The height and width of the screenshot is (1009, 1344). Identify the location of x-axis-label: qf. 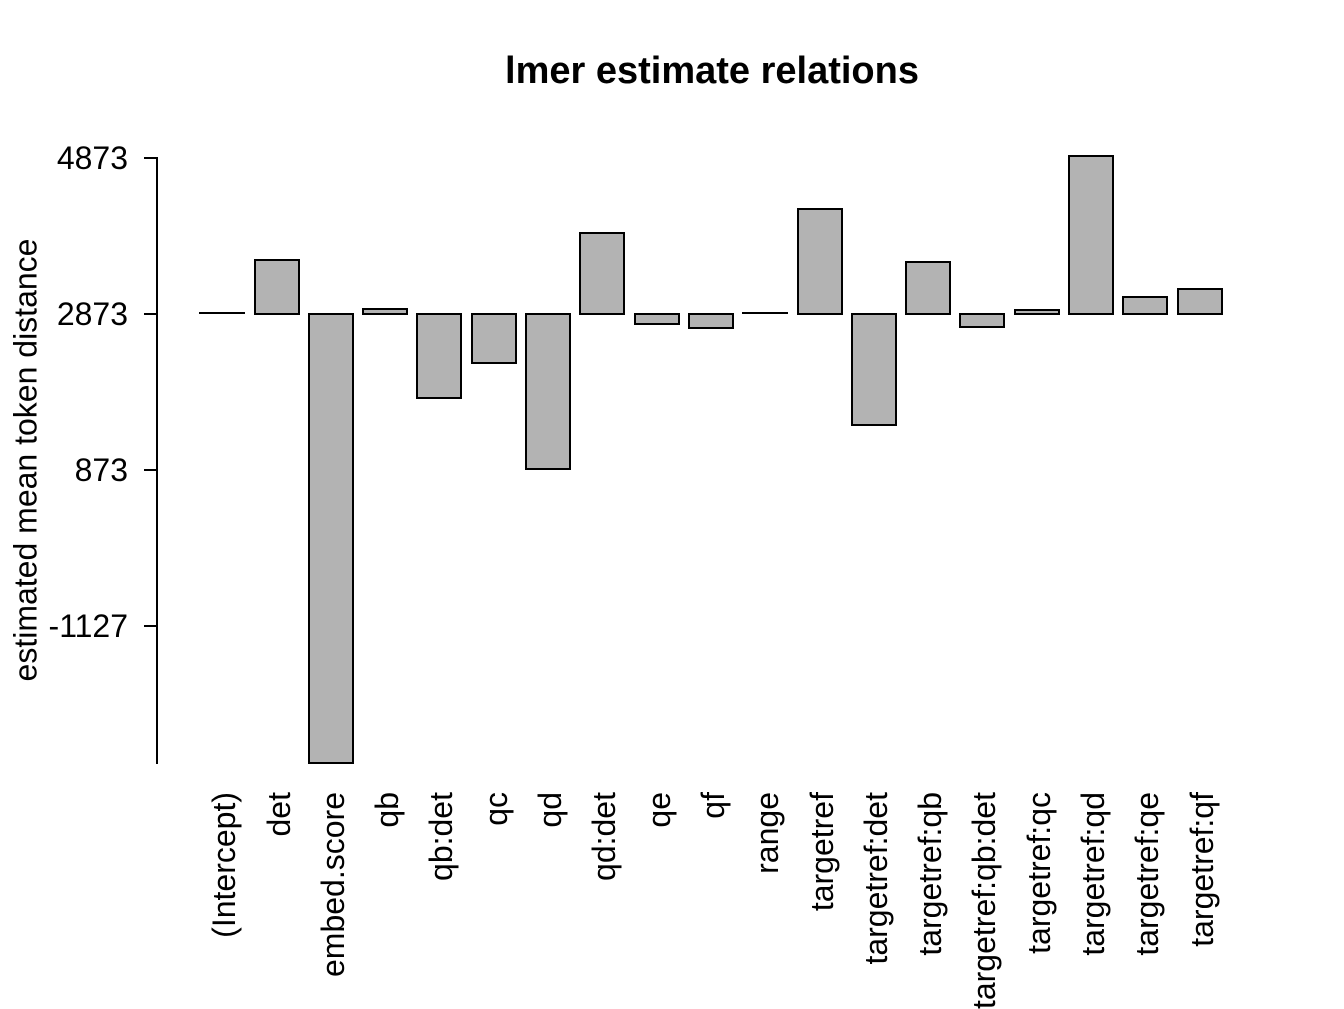
(712, 805).